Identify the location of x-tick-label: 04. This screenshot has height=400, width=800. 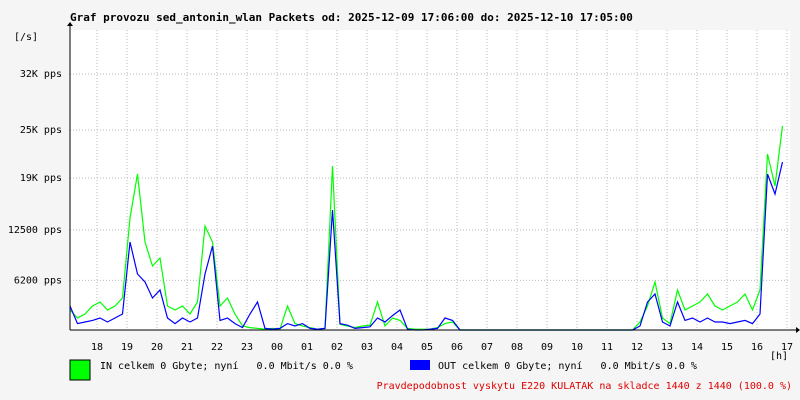
(397, 347).